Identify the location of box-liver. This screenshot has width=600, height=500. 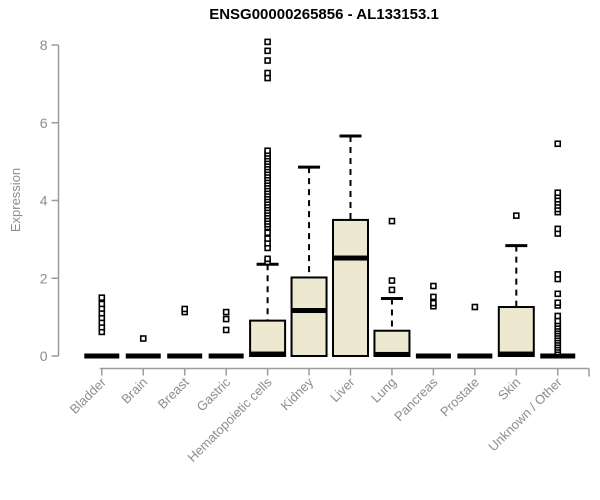
(350, 287).